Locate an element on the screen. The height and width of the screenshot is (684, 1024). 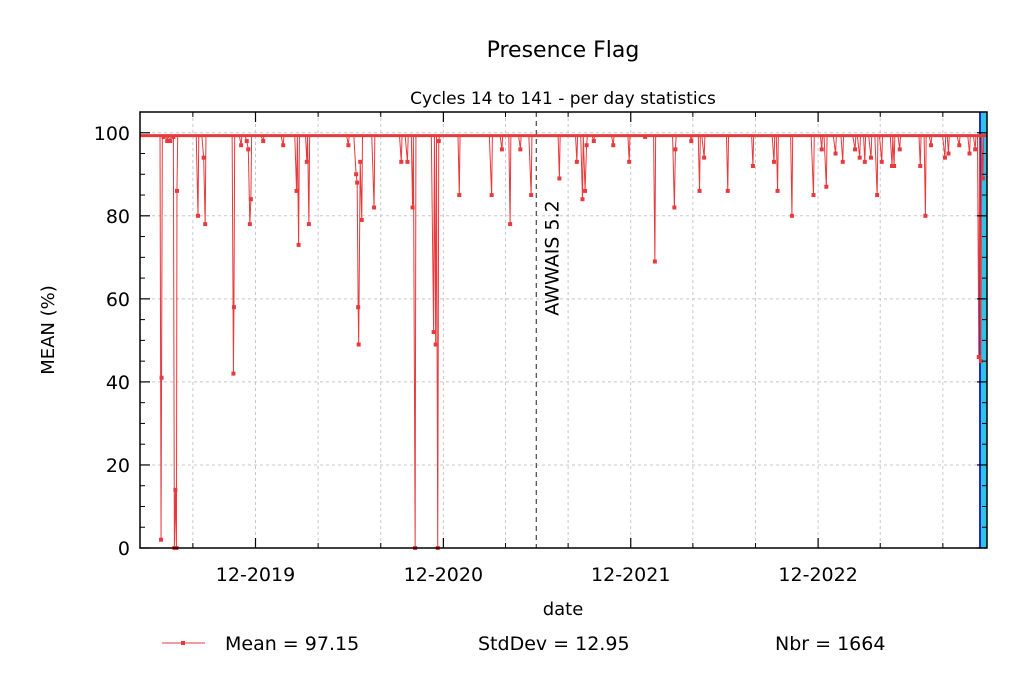
y-tick-label: 60 is located at coordinates (118, 300).